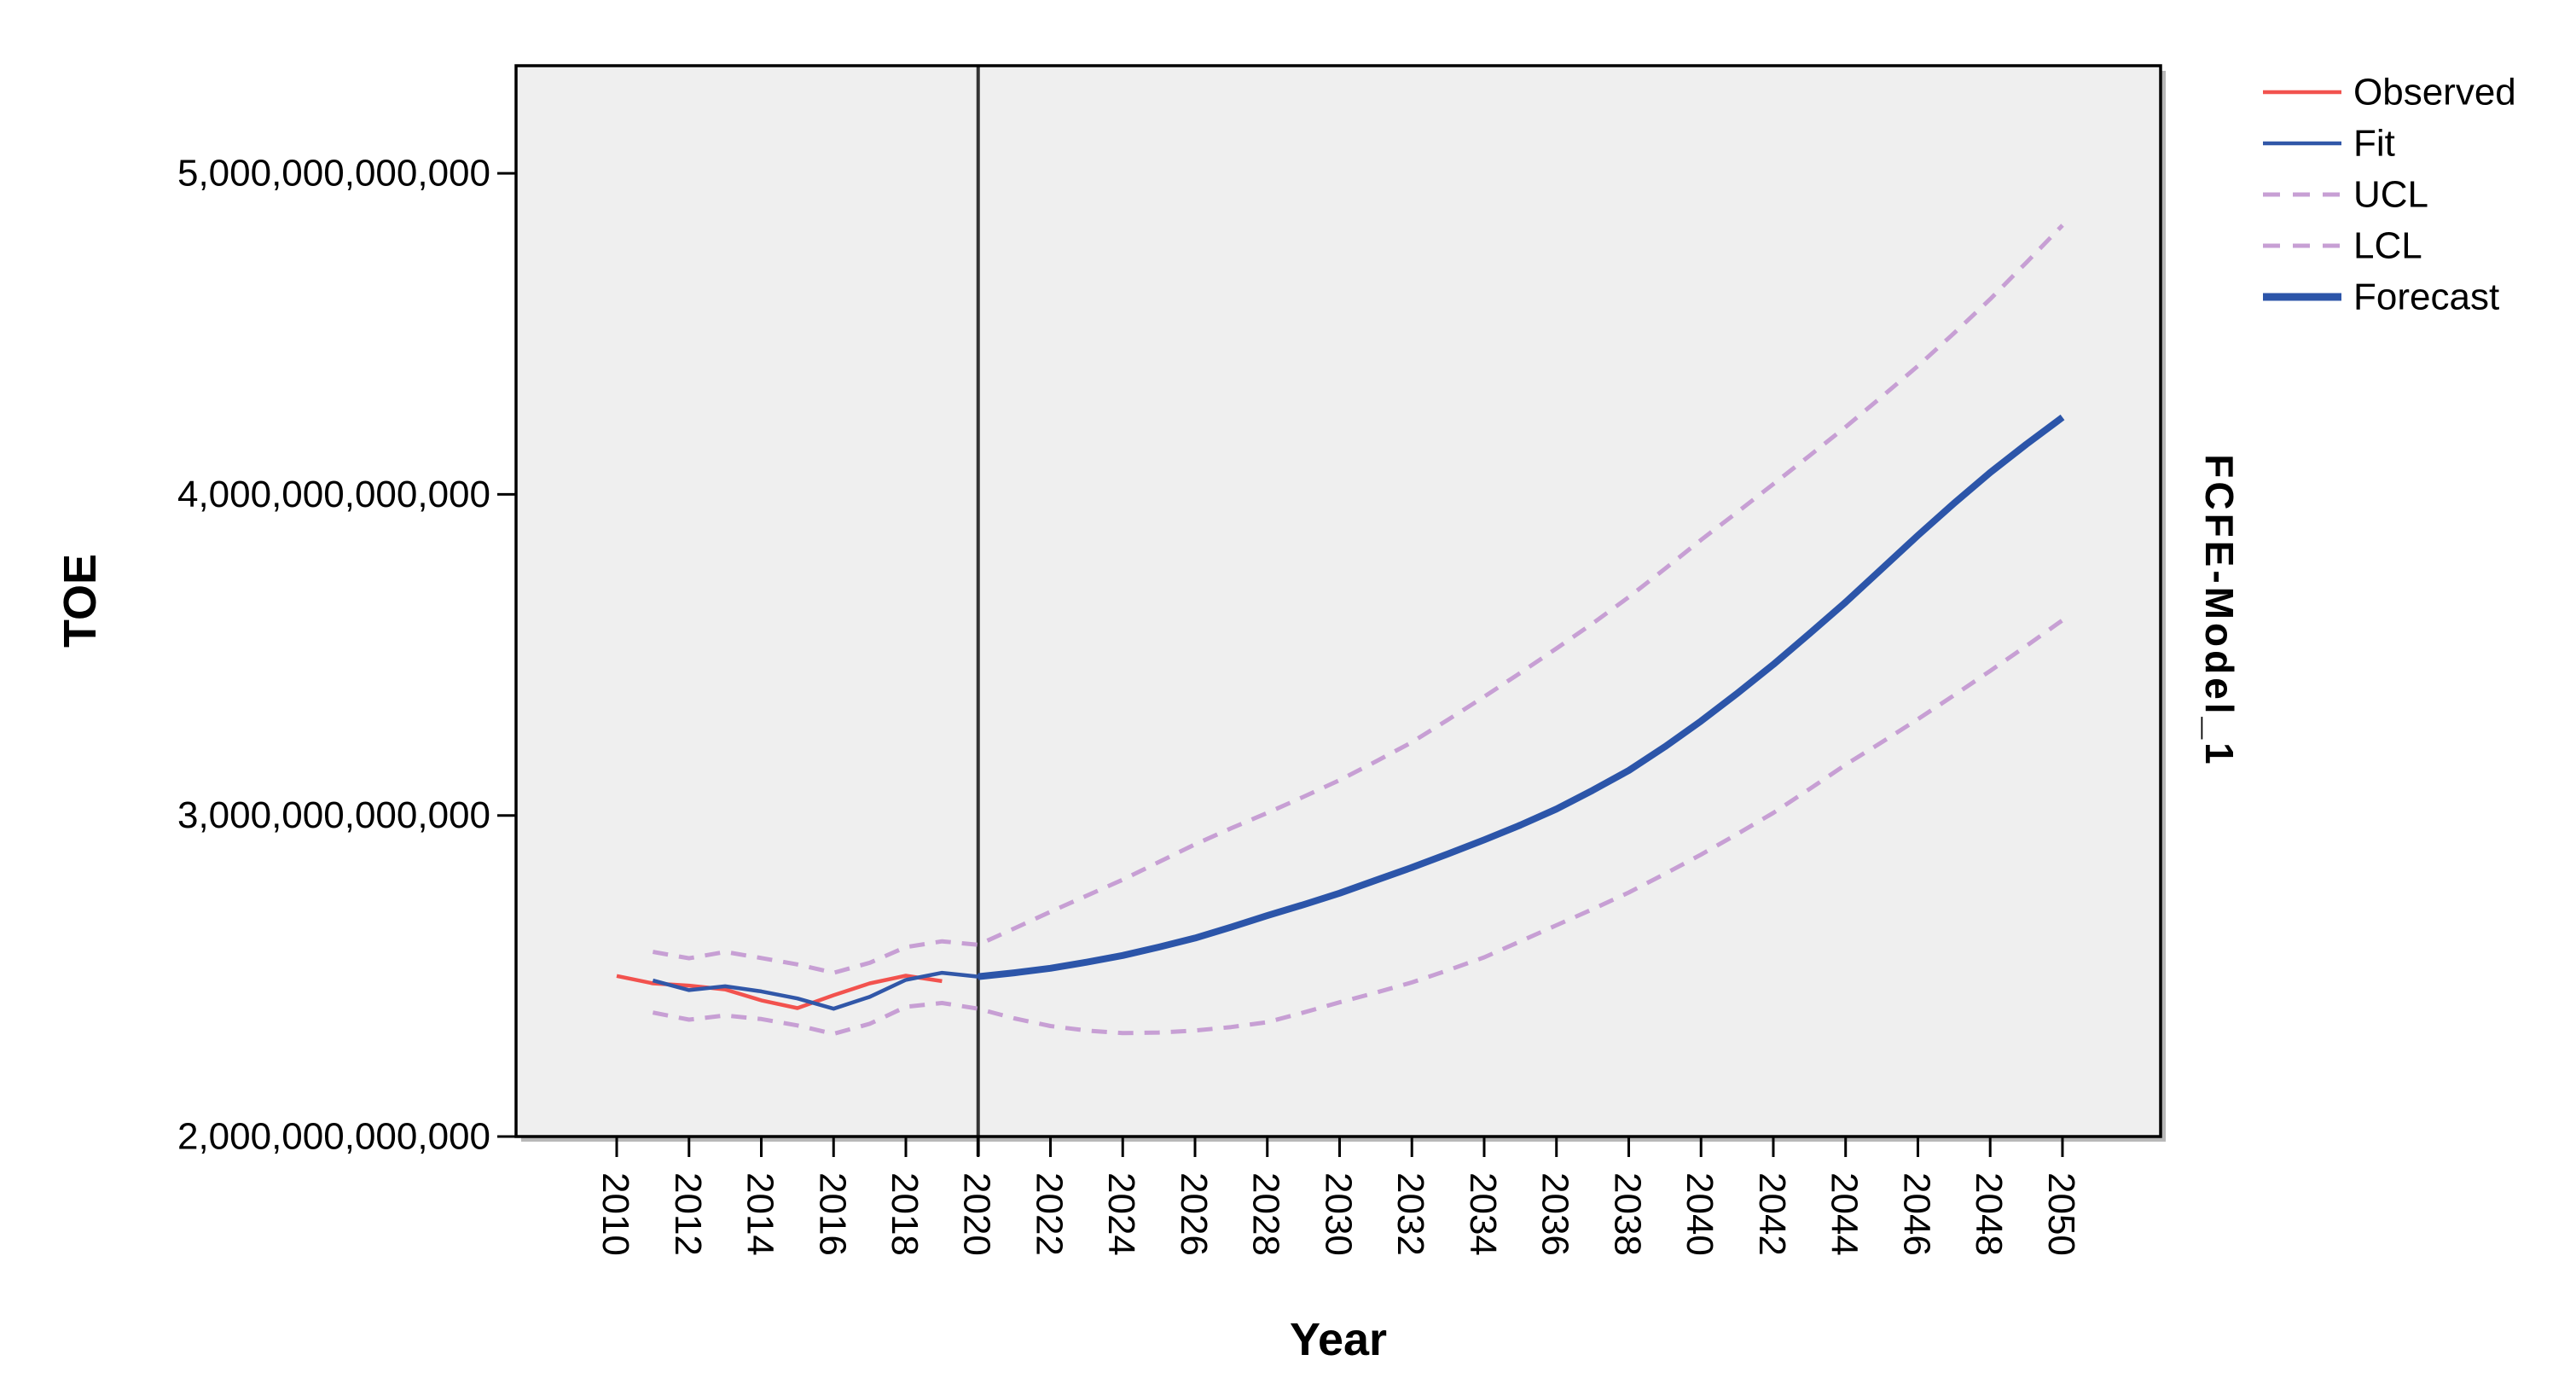  I want to click on x-tick-label: 2044, so click(1844, 1214).